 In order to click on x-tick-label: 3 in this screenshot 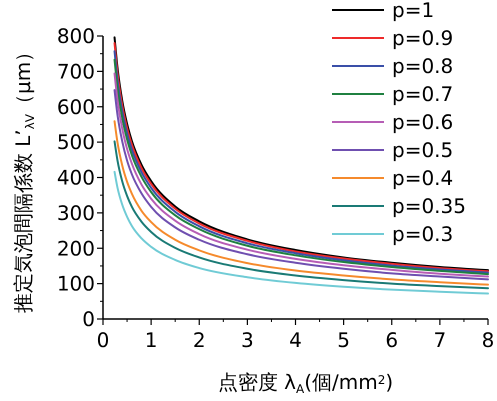, I will do `click(247, 340)`.